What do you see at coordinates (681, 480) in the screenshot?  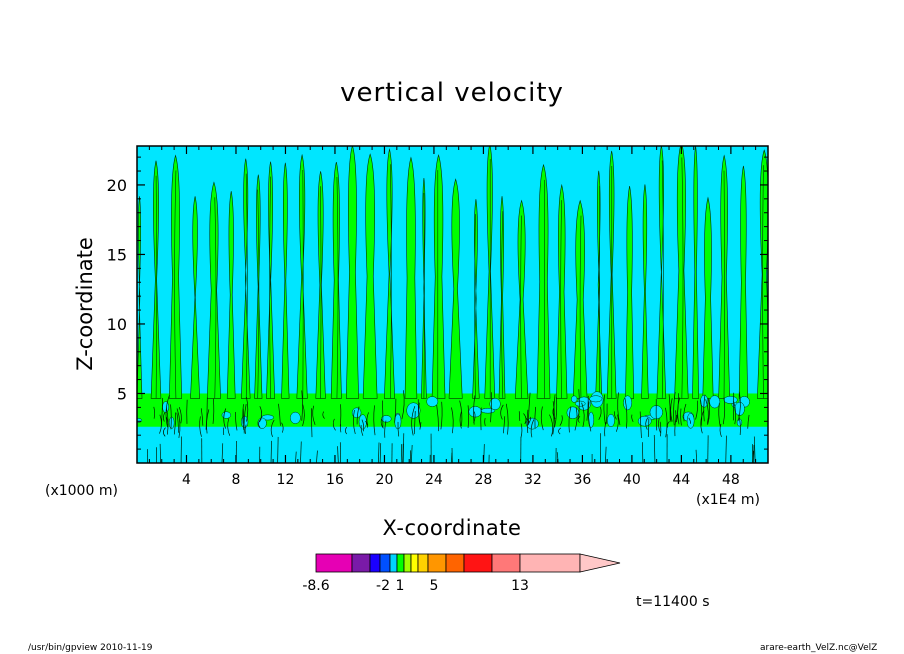 I see `x-tick-label: 44` at bounding box center [681, 480].